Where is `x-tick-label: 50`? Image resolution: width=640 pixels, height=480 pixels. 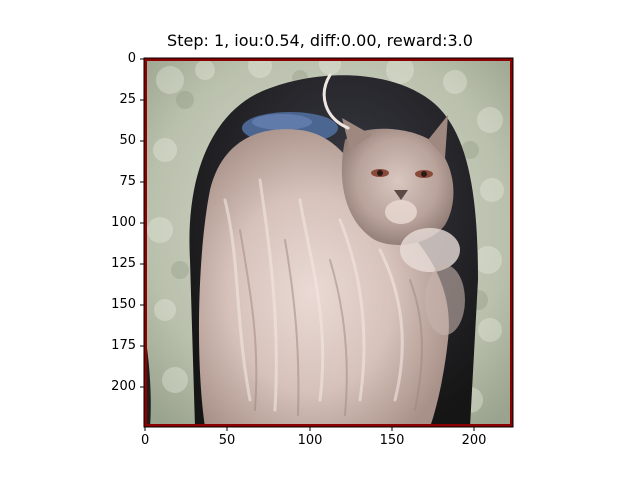
x-tick-label: 50 is located at coordinates (227, 440).